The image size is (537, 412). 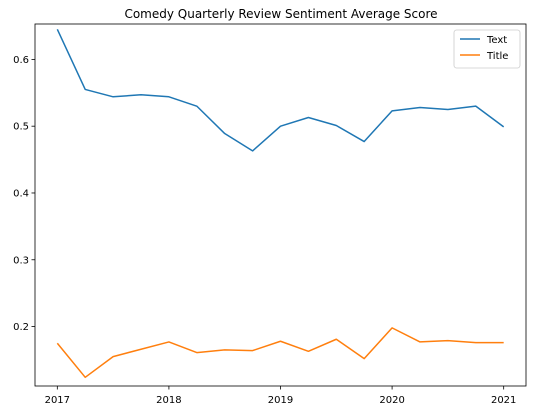 What do you see at coordinates (487, 49) in the screenshot?
I see `legend: Text Title` at bounding box center [487, 49].